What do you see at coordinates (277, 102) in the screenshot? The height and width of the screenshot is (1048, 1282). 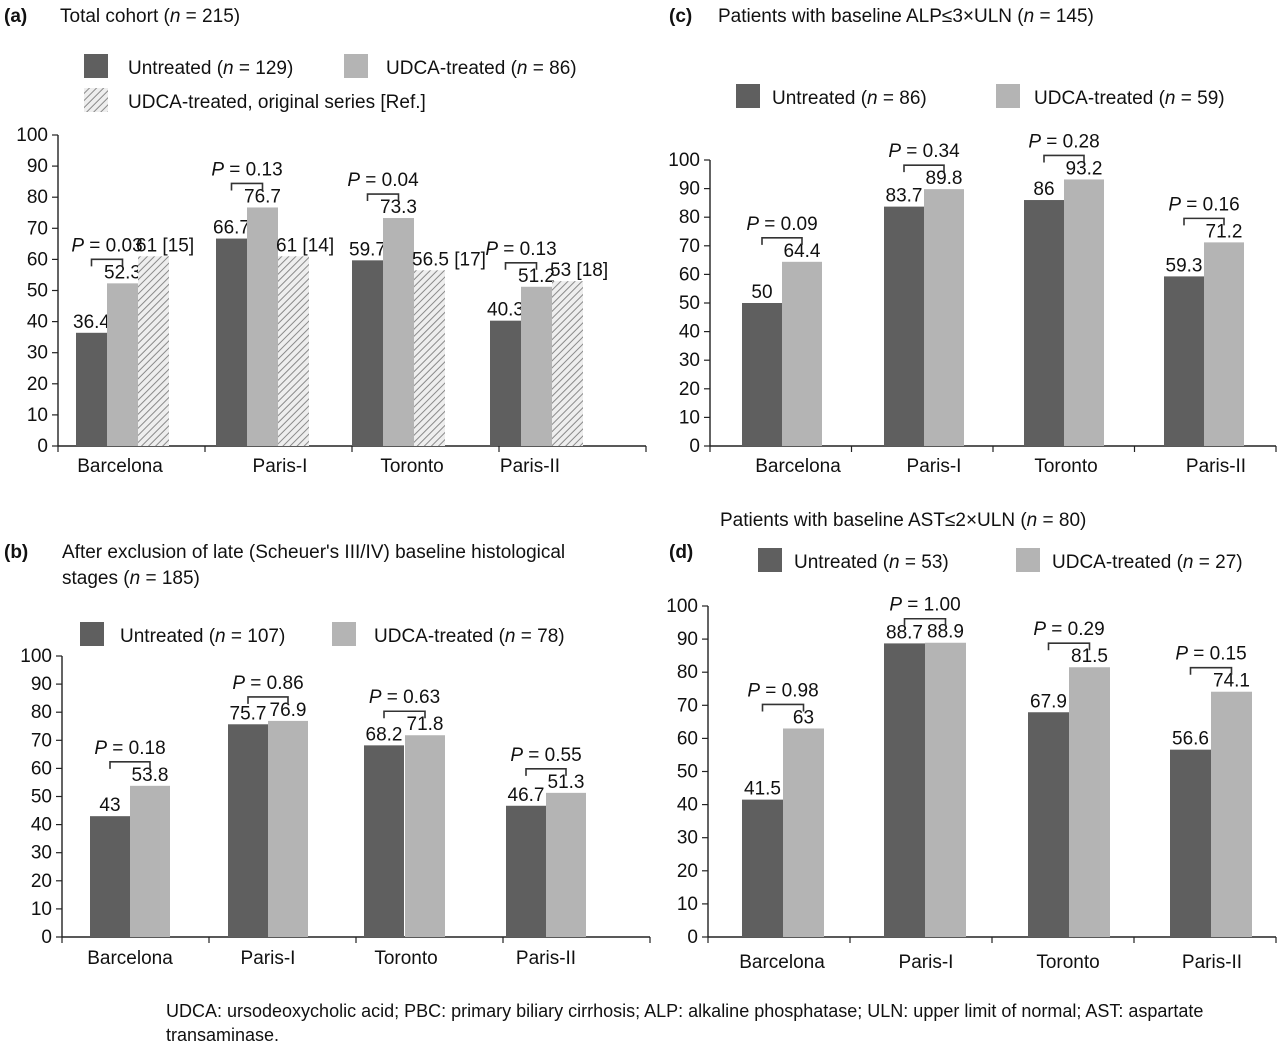 I see `legend-label: UDCA-treated, original series [Ref.]` at bounding box center [277, 102].